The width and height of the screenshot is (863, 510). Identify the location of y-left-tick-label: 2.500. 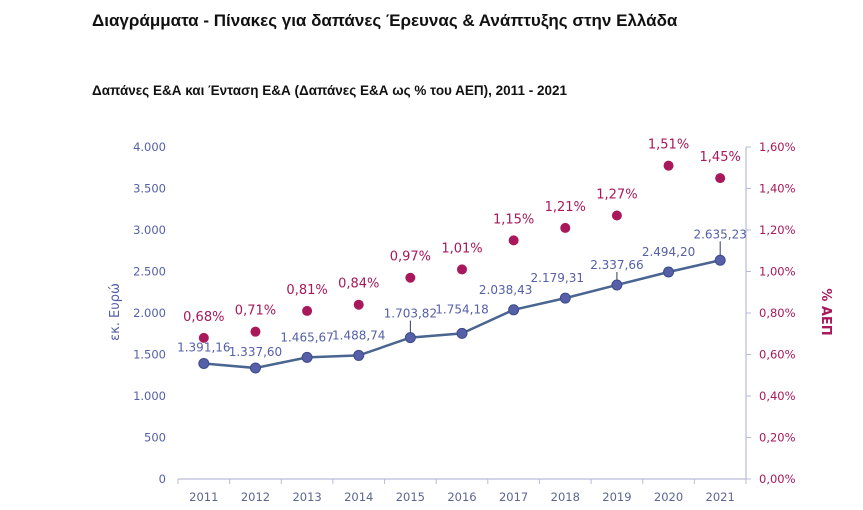
(149, 272).